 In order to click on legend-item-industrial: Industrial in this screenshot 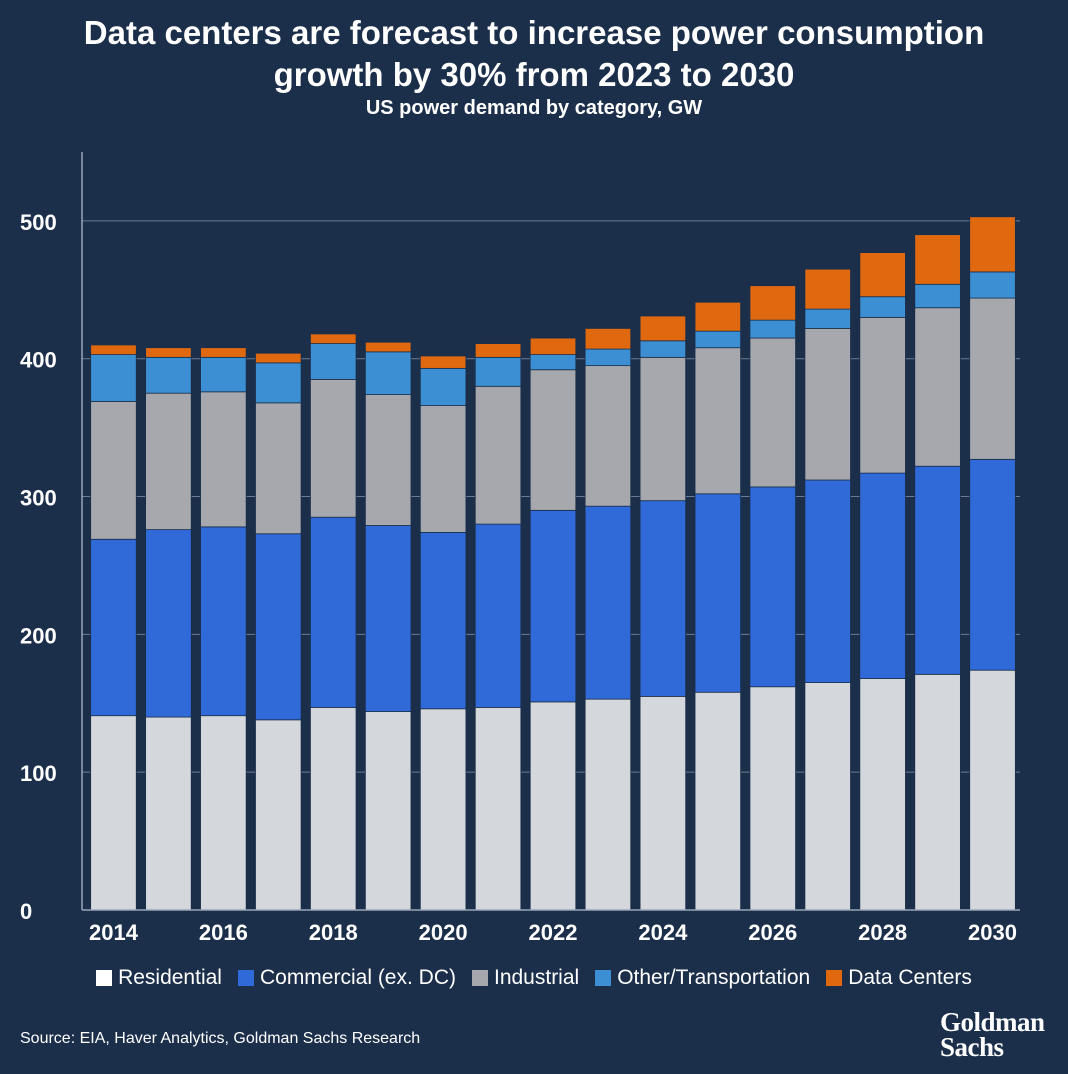, I will do `click(525, 978)`.